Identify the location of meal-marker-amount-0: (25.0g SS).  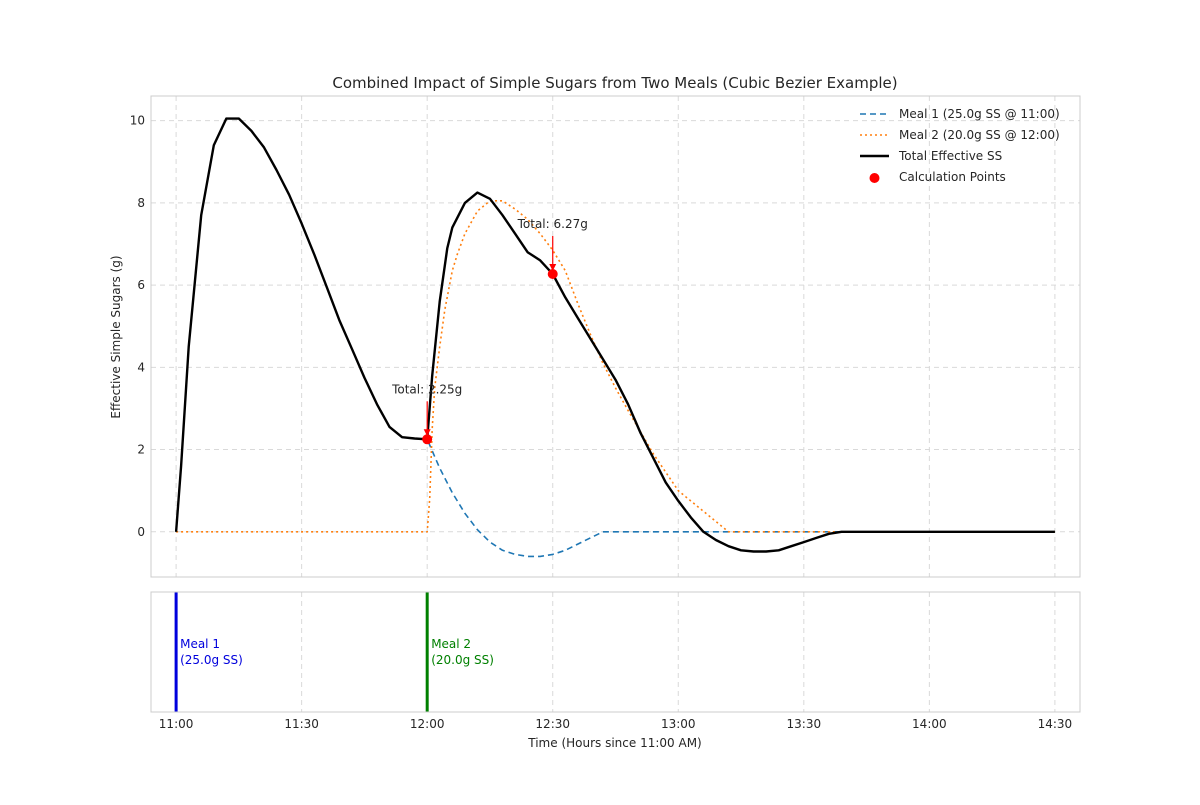
(211, 660).